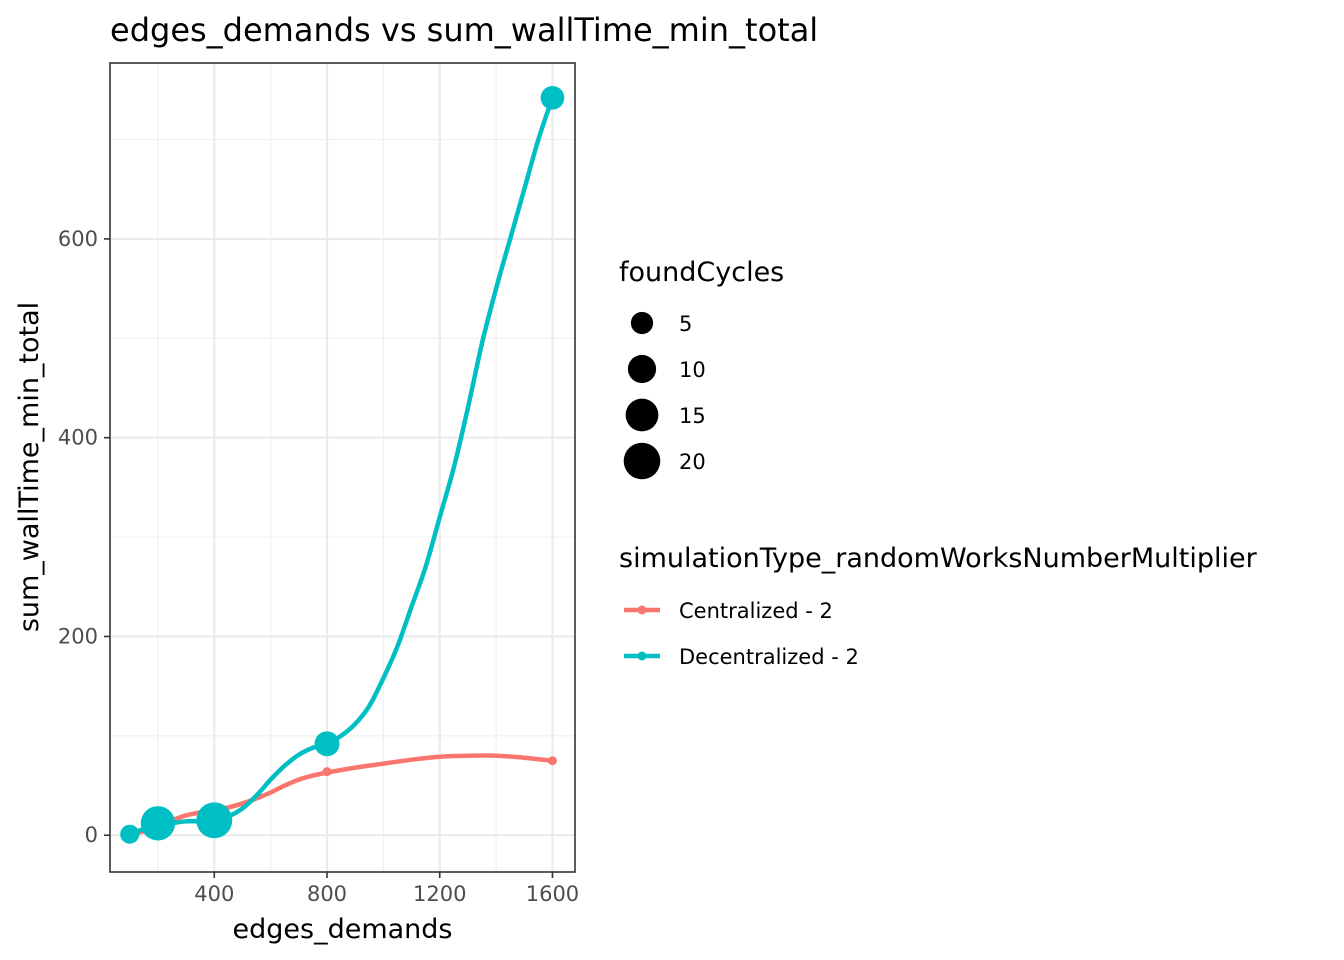 The width and height of the screenshot is (1344, 960). Describe the element at coordinates (78, 636) in the screenshot. I see `y-tick-label: 200` at that location.